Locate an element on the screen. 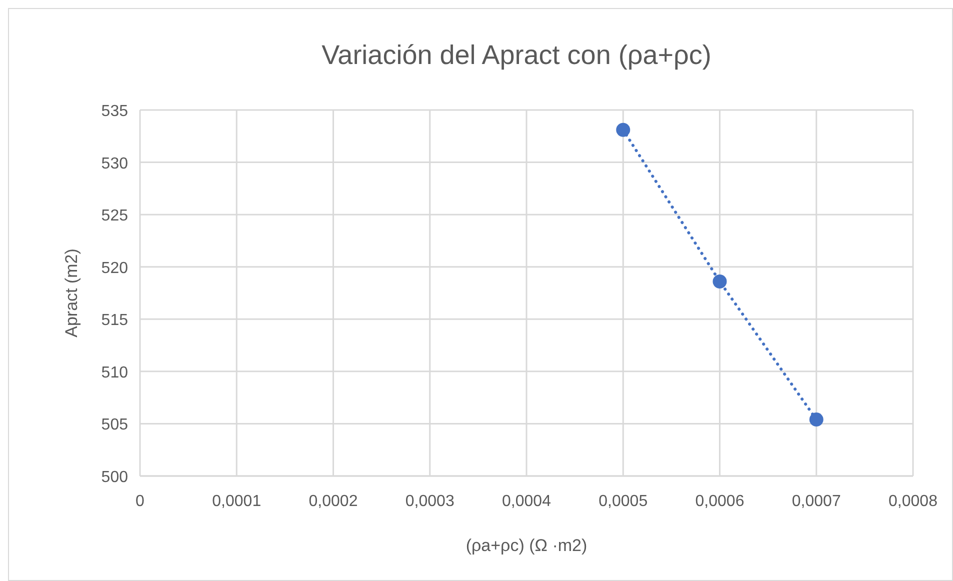 This screenshot has width=953, height=581. x-tick-label: 0,0002 is located at coordinates (333, 501).